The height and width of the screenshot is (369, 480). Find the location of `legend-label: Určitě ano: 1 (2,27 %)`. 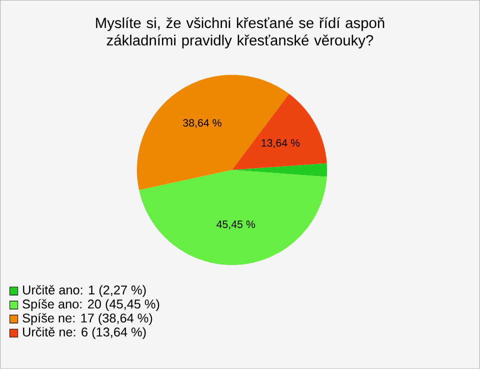

legend-label: Určitě ano: 1 (2,27 %) is located at coordinates (84, 291).